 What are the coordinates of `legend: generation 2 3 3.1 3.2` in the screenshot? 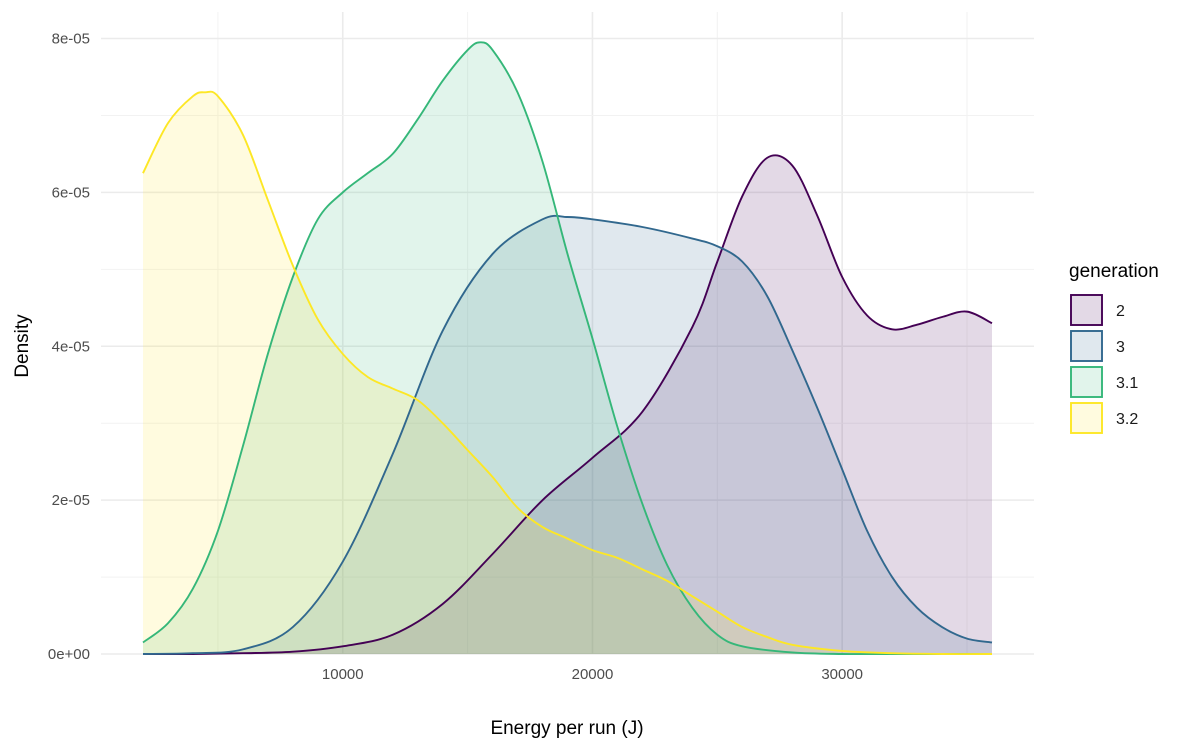 It's located at (1114, 347).